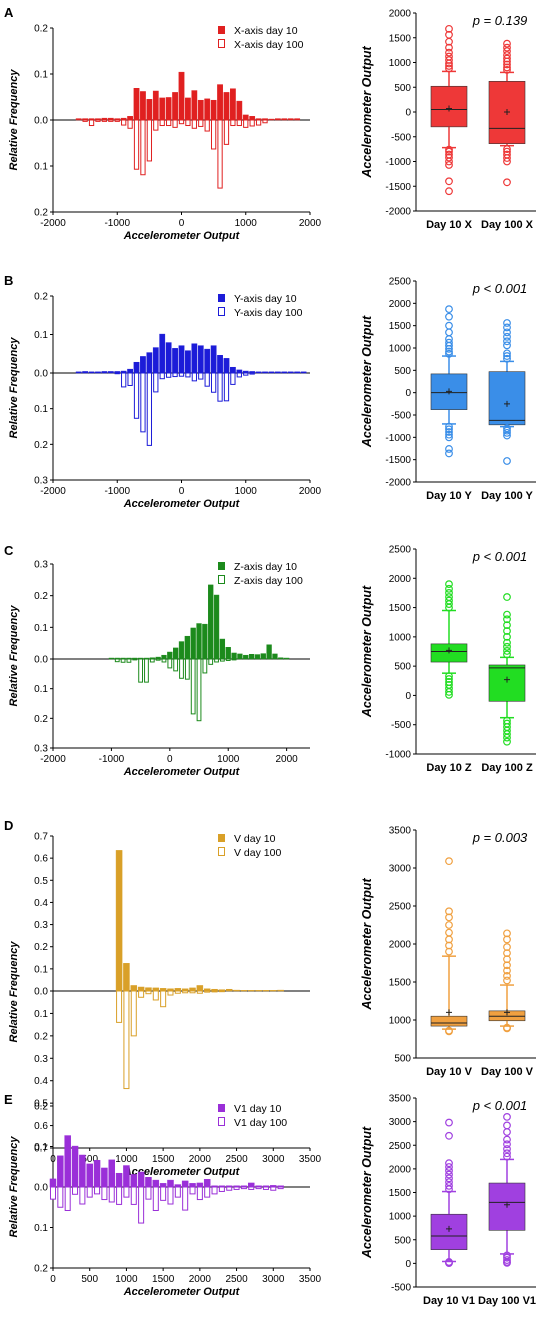  Describe the element at coordinates (14, 1187) in the screenshot. I see `hist-y-axis-title: Relative Frequency` at that location.